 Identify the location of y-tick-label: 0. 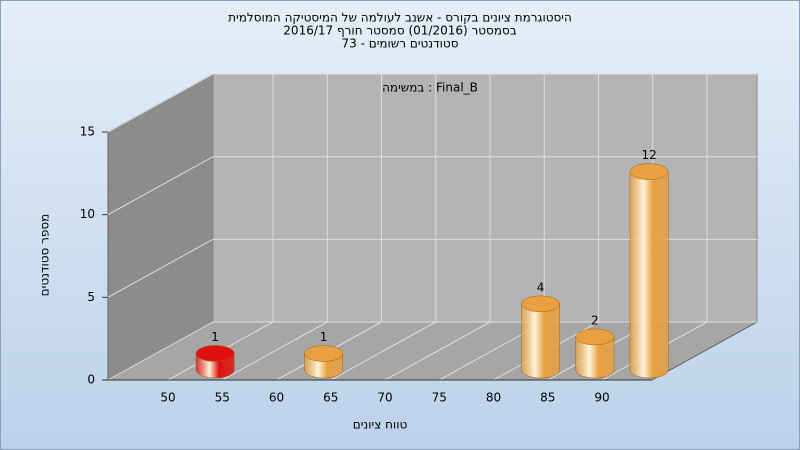
(91, 380).